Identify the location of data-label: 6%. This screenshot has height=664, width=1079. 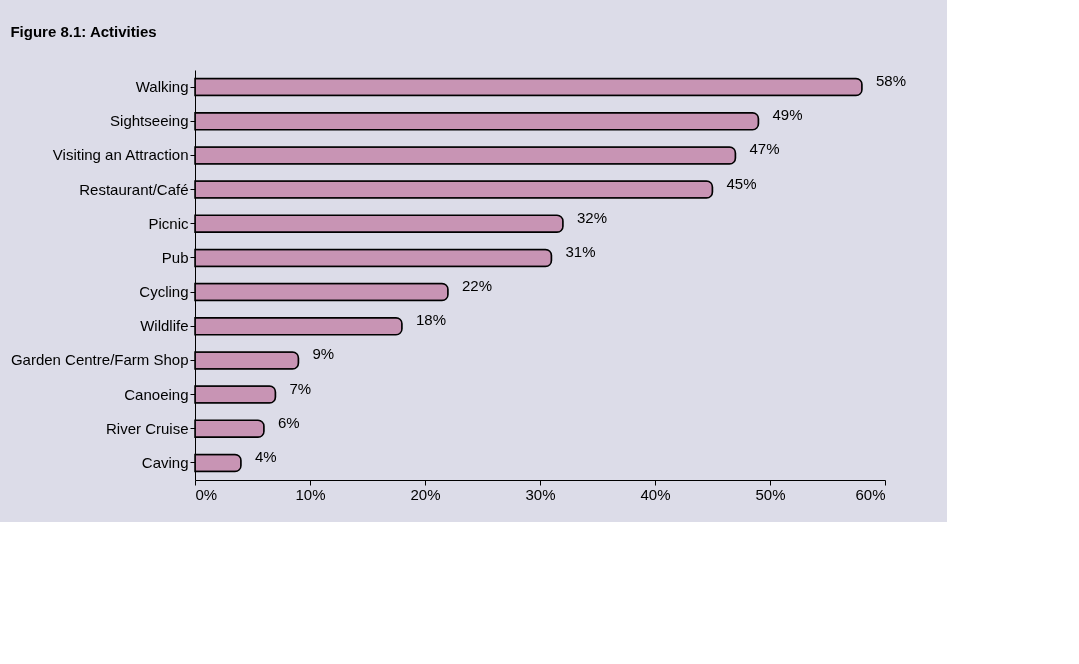
(289, 422).